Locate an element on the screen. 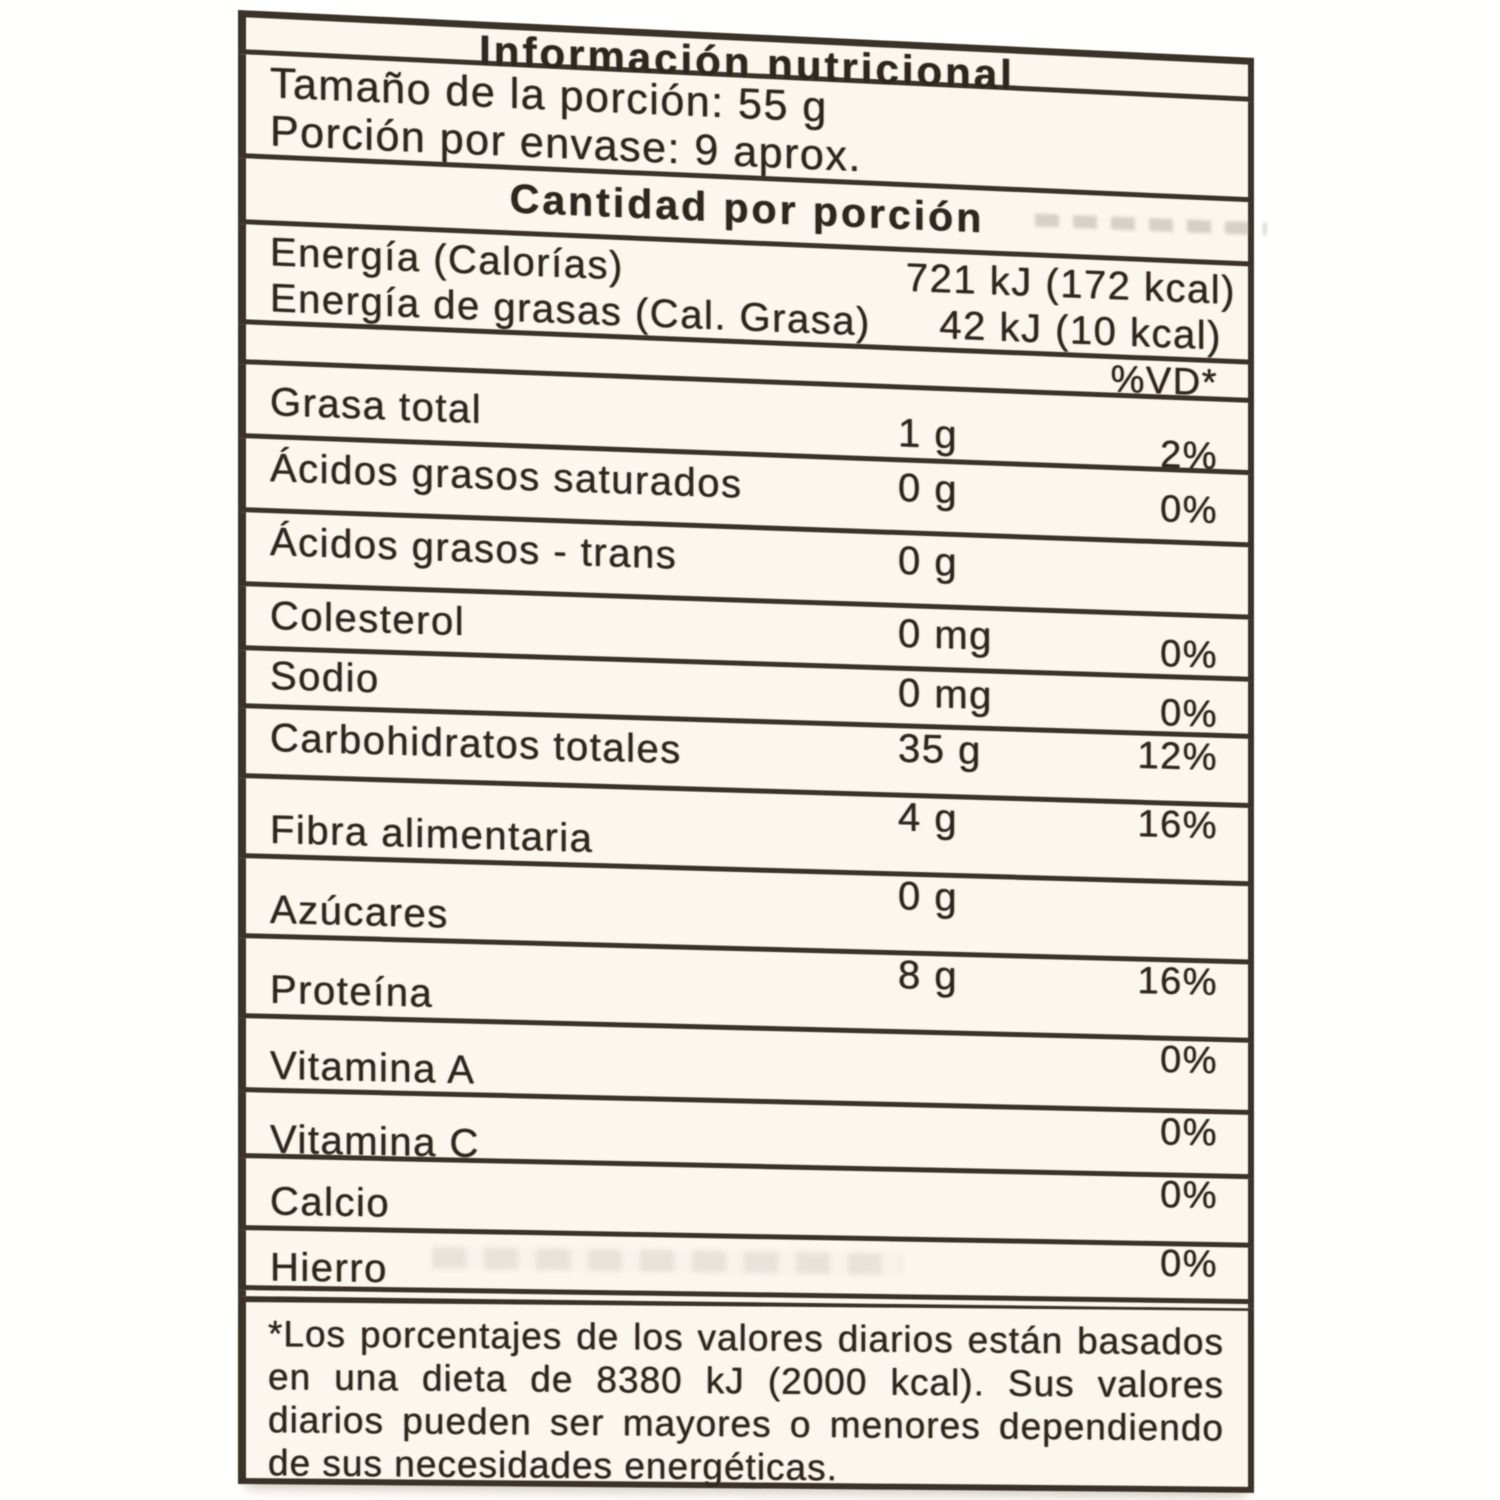 Image resolution: width=1500 pixels, height=1500 pixels. nutrient-amount: 35 g is located at coordinates (940, 750).